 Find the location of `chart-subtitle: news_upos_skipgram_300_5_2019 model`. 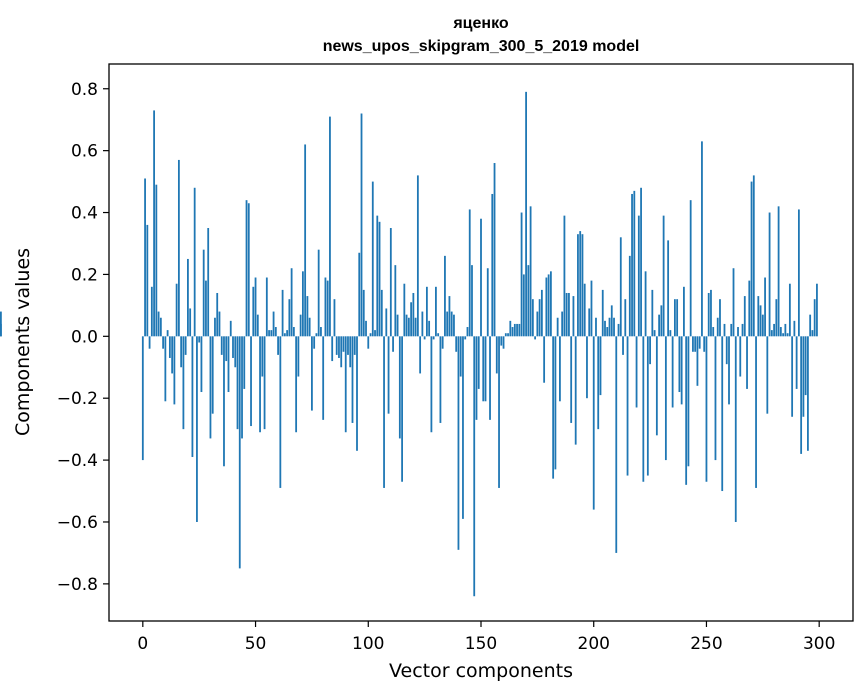

chart-subtitle: news_upos_skipgram_300_5_2019 model is located at coordinates (481, 46).